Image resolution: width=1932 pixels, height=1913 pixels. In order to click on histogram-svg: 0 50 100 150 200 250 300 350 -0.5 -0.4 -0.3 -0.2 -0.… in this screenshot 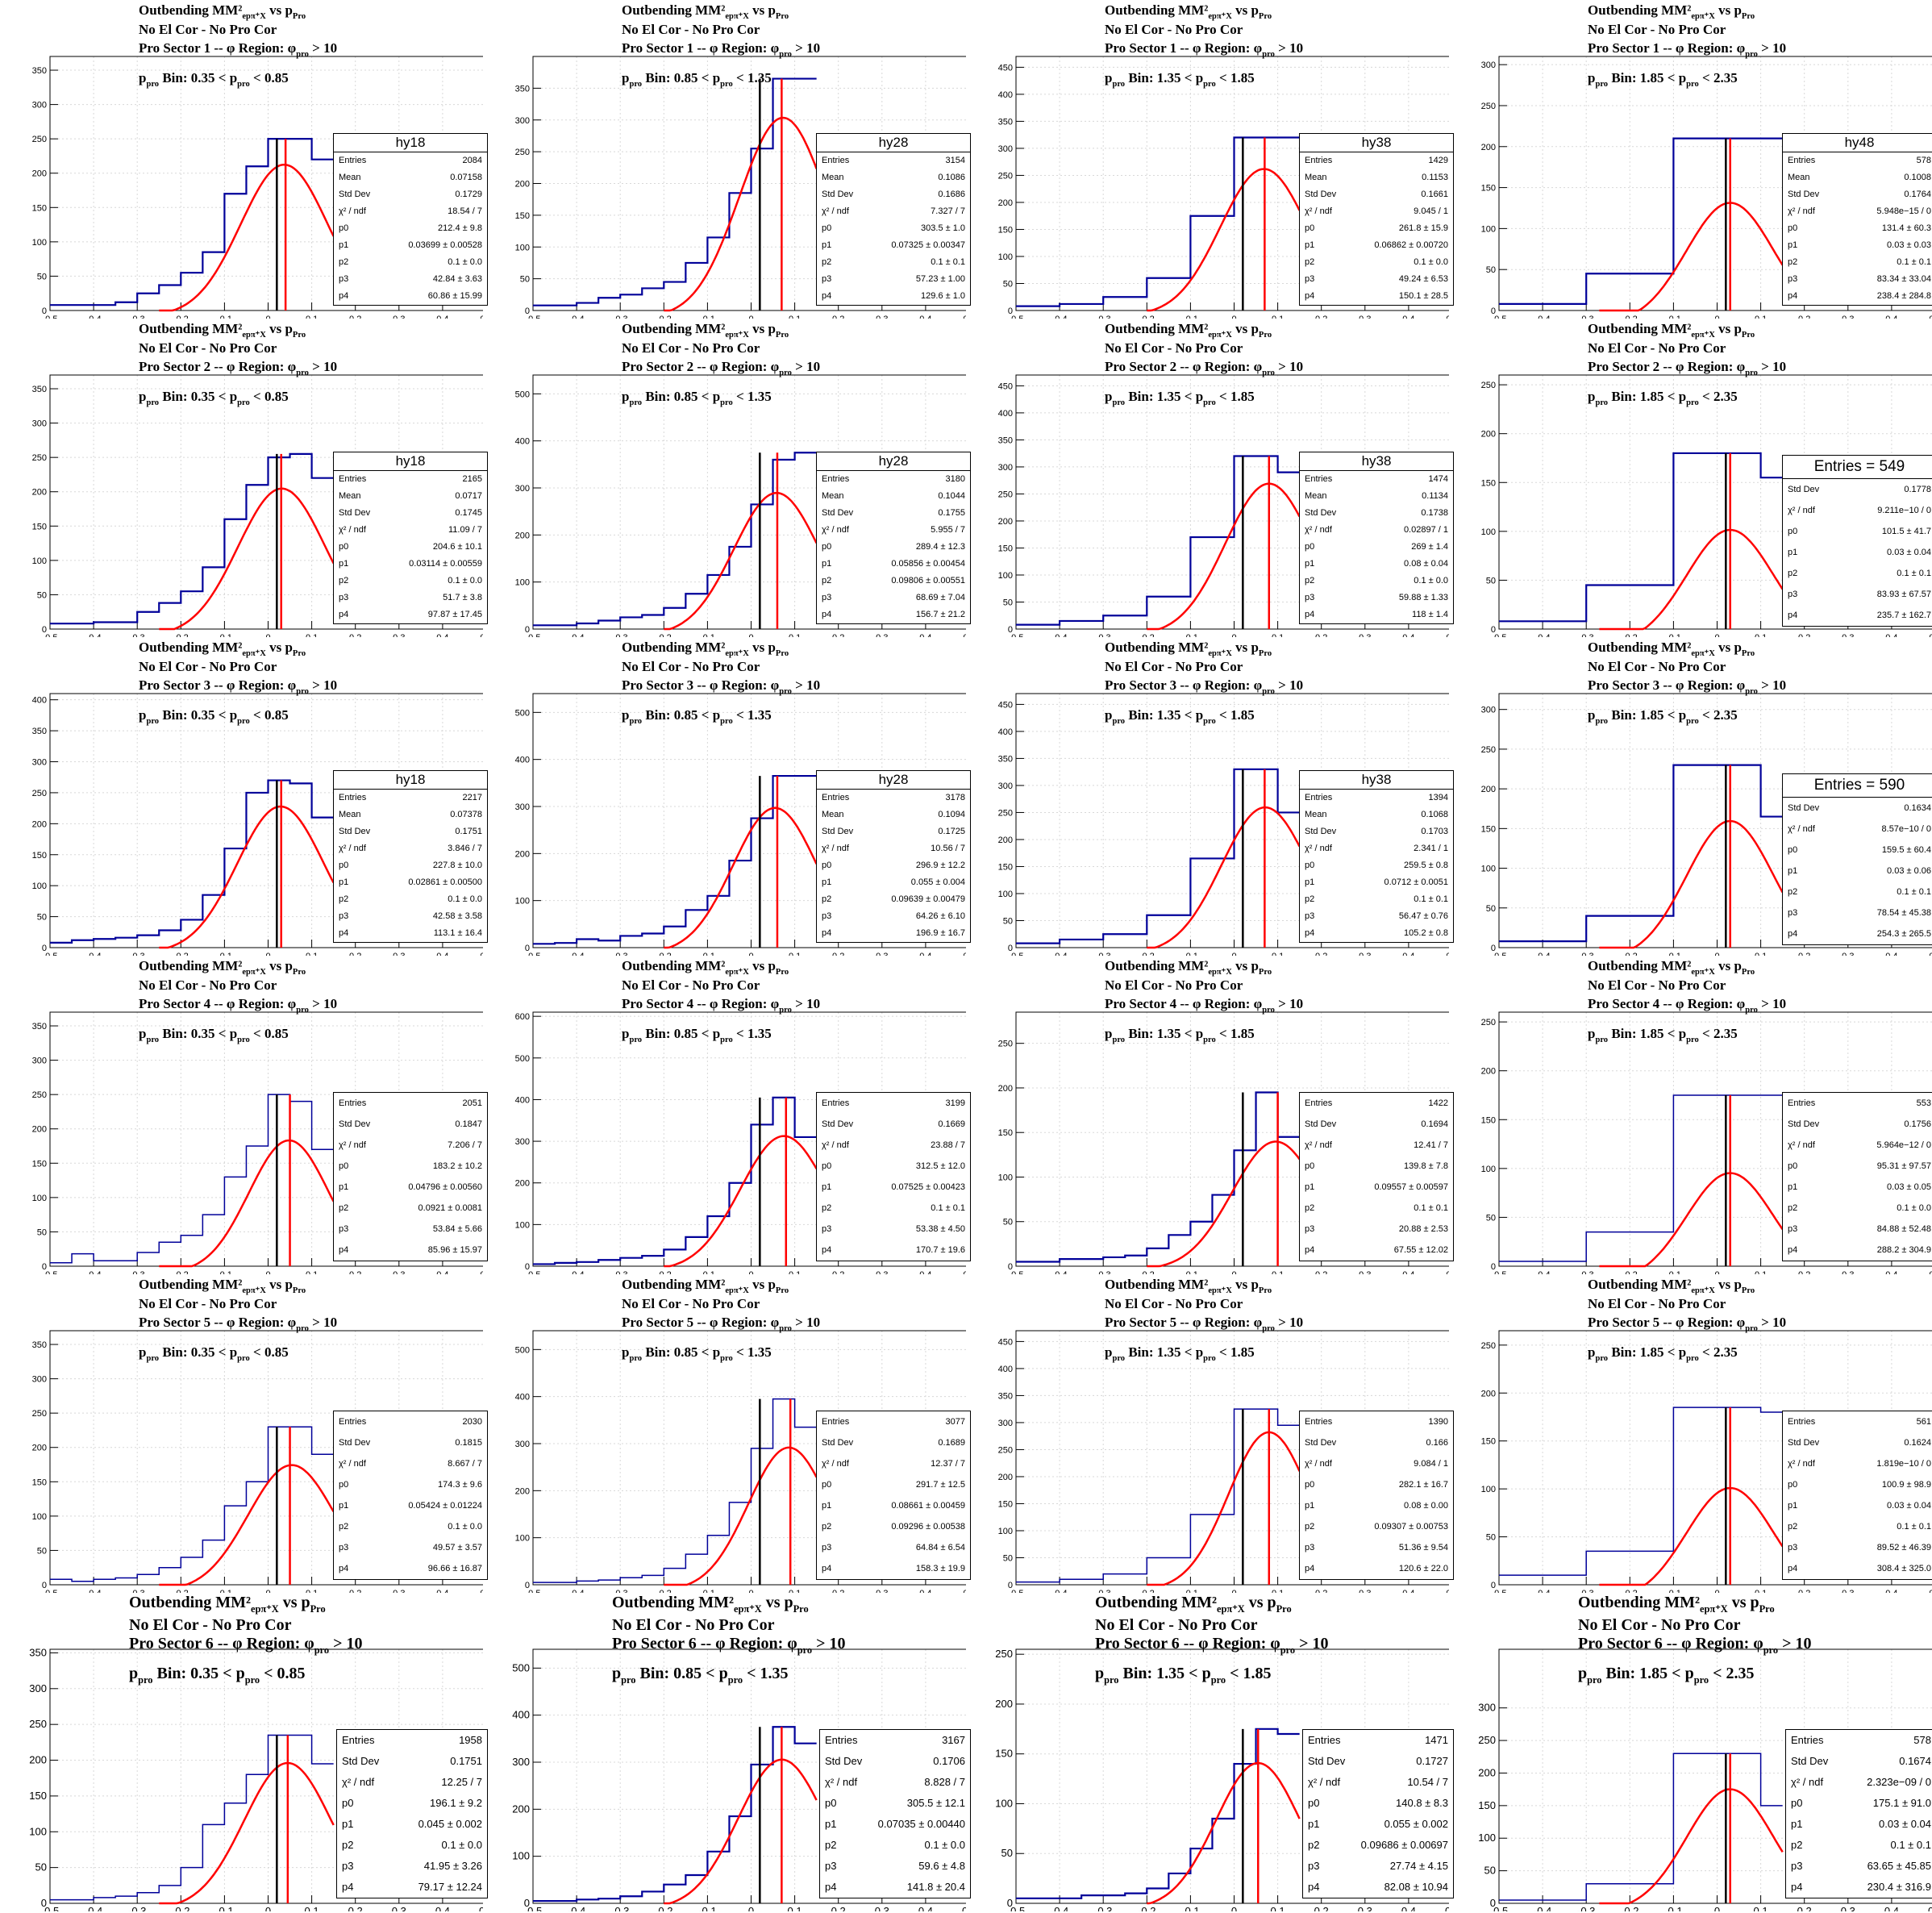, I will do `click(257, 187)`.